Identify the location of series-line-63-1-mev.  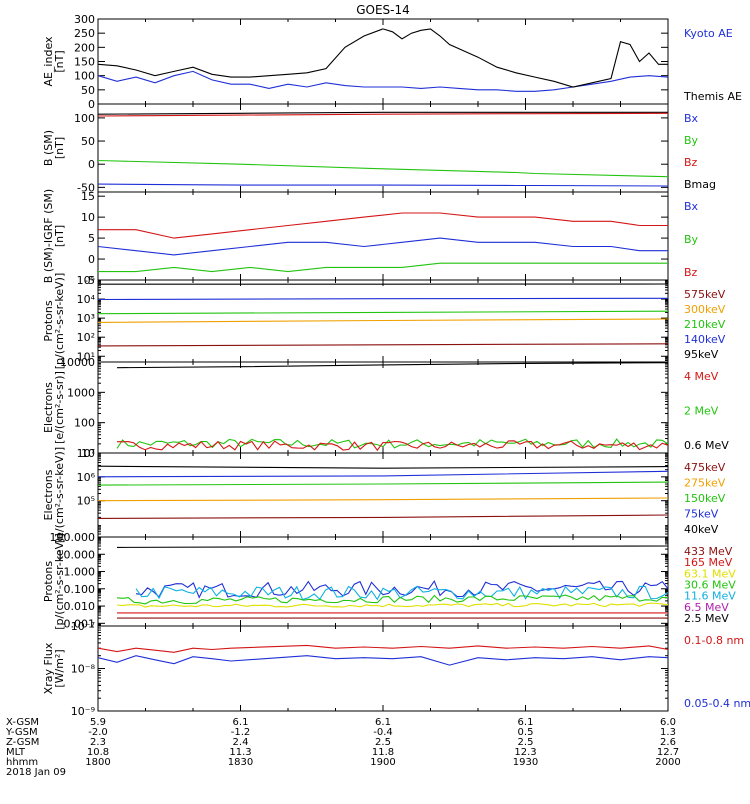
(392, 605).